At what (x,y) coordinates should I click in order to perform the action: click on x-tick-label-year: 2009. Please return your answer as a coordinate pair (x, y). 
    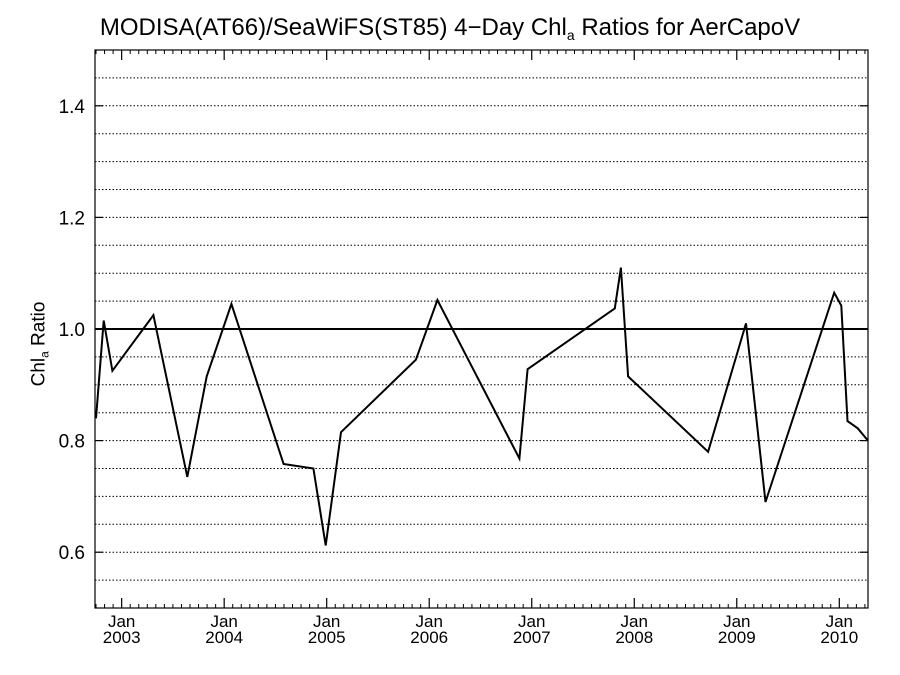
    Looking at the image, I should click on (737, 637).